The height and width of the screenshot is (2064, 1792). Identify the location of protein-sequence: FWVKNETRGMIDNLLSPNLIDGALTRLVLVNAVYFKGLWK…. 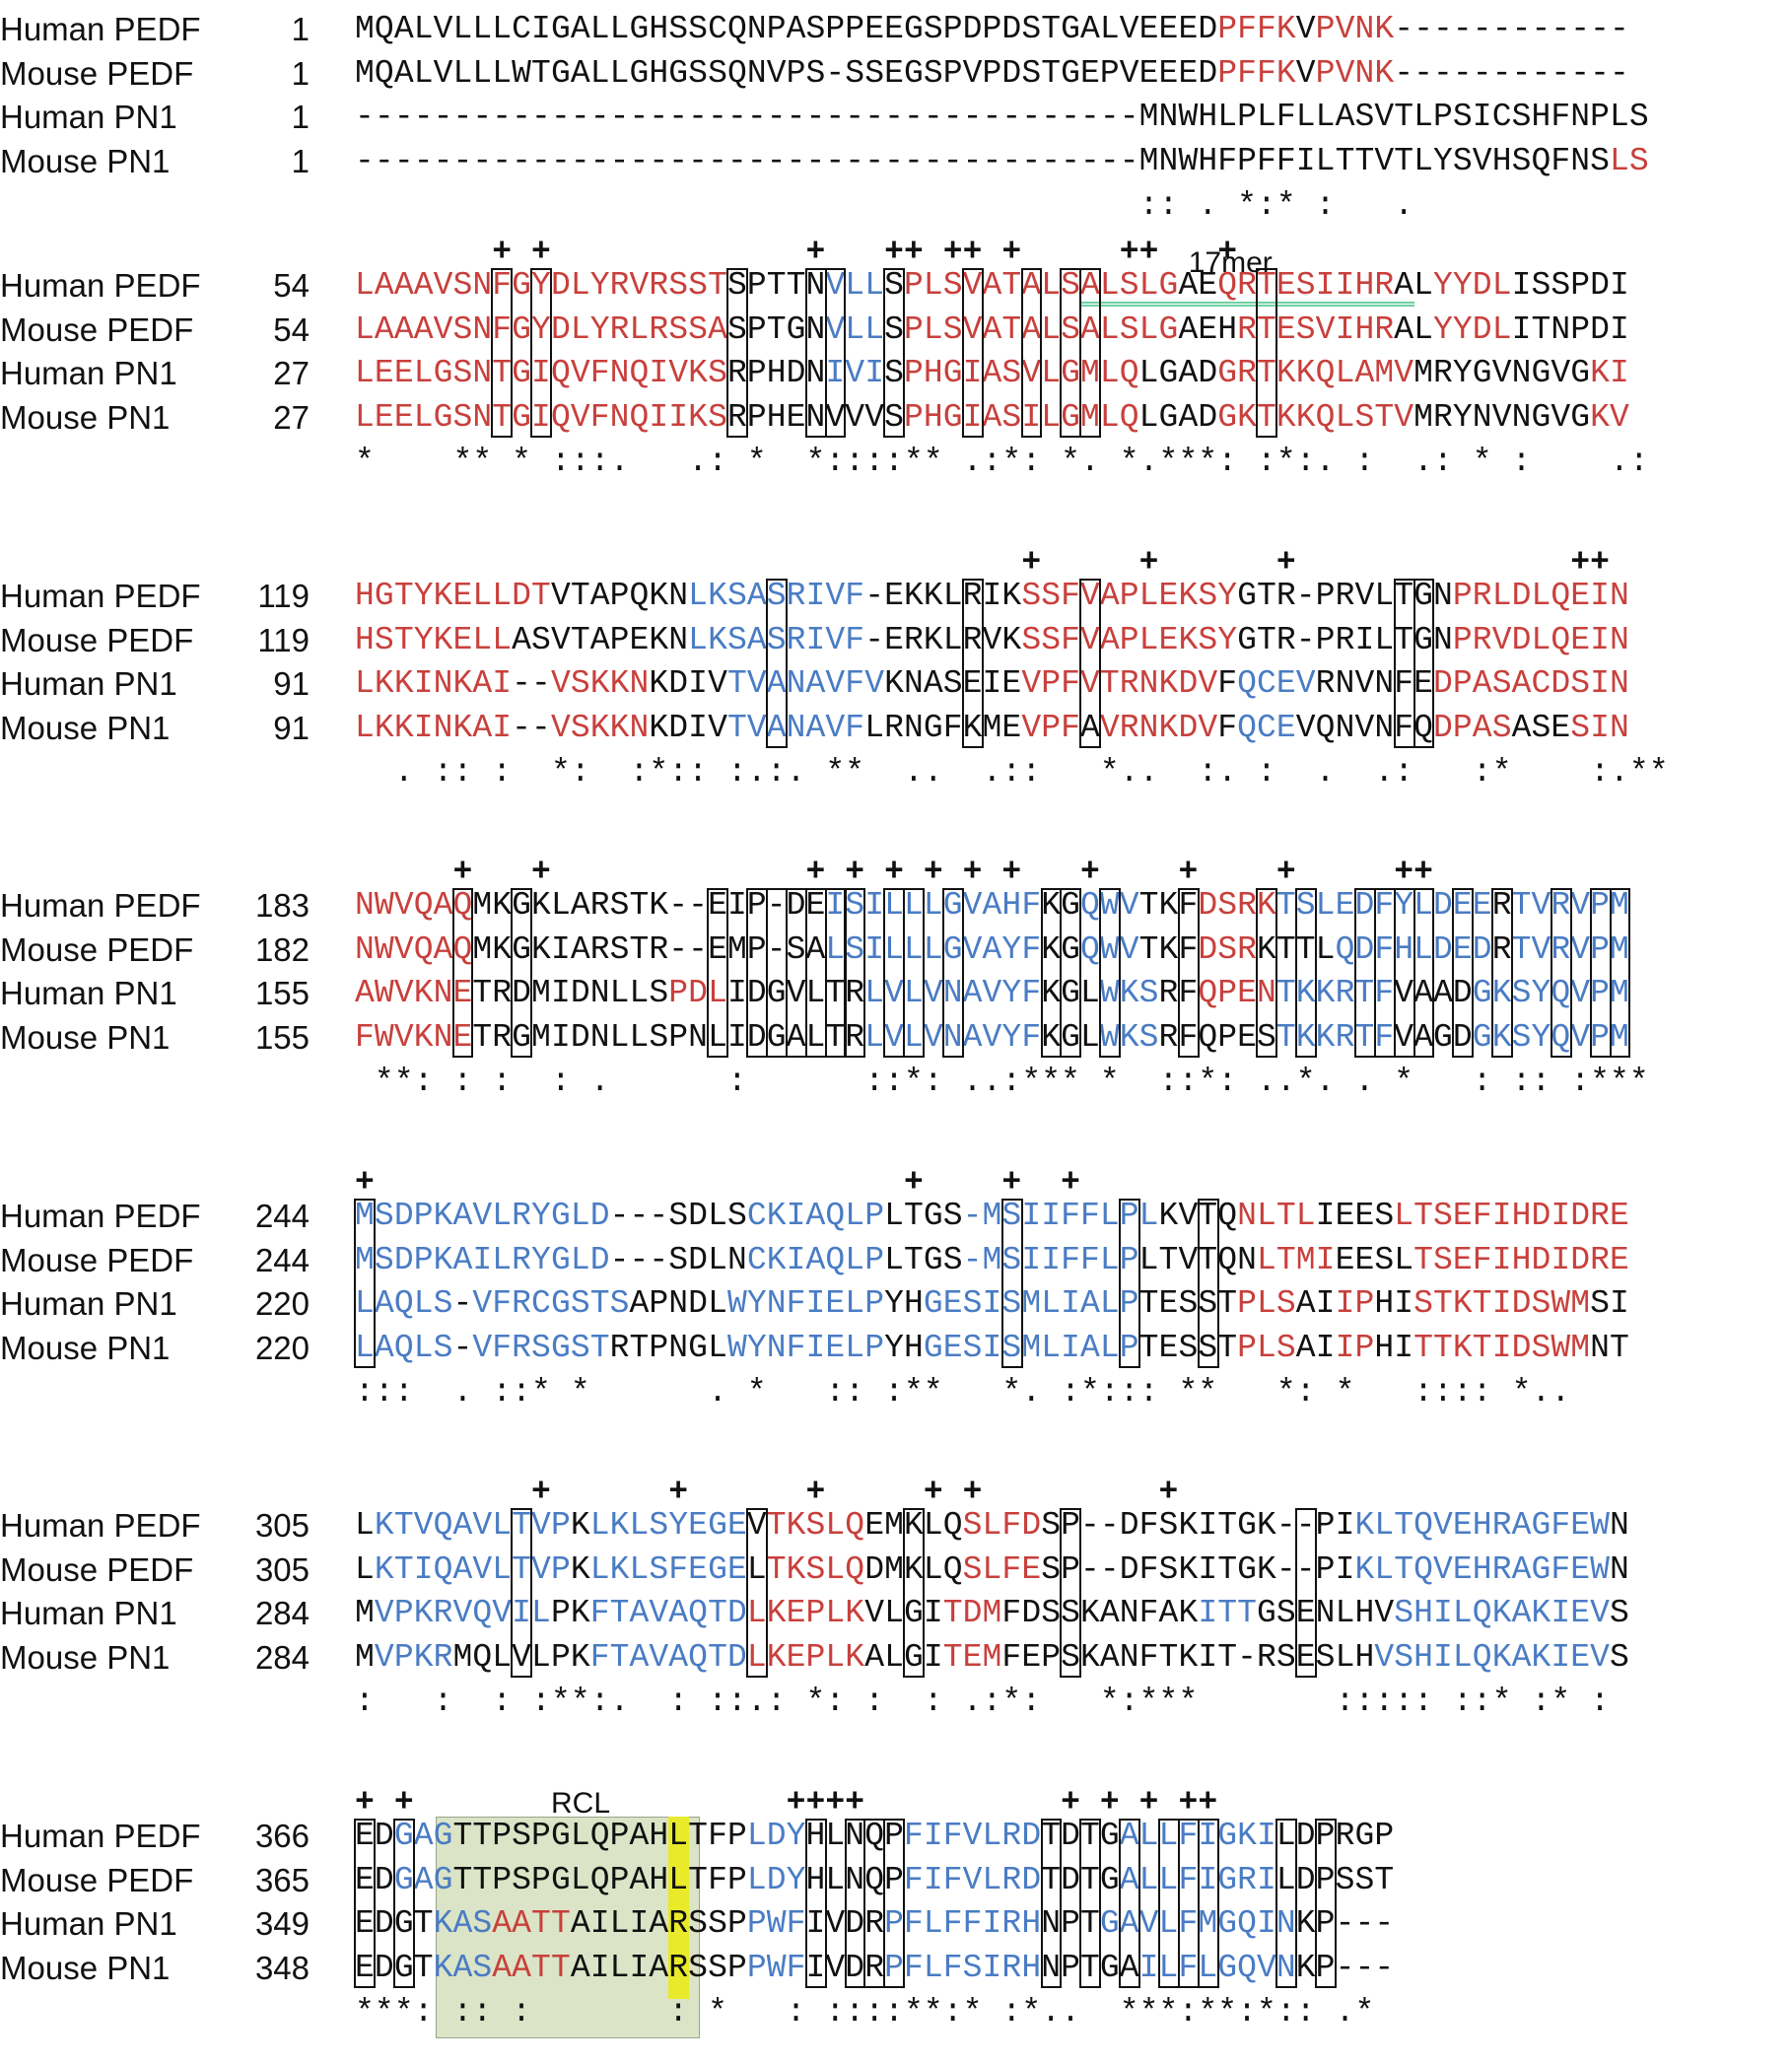
(992, 1038).